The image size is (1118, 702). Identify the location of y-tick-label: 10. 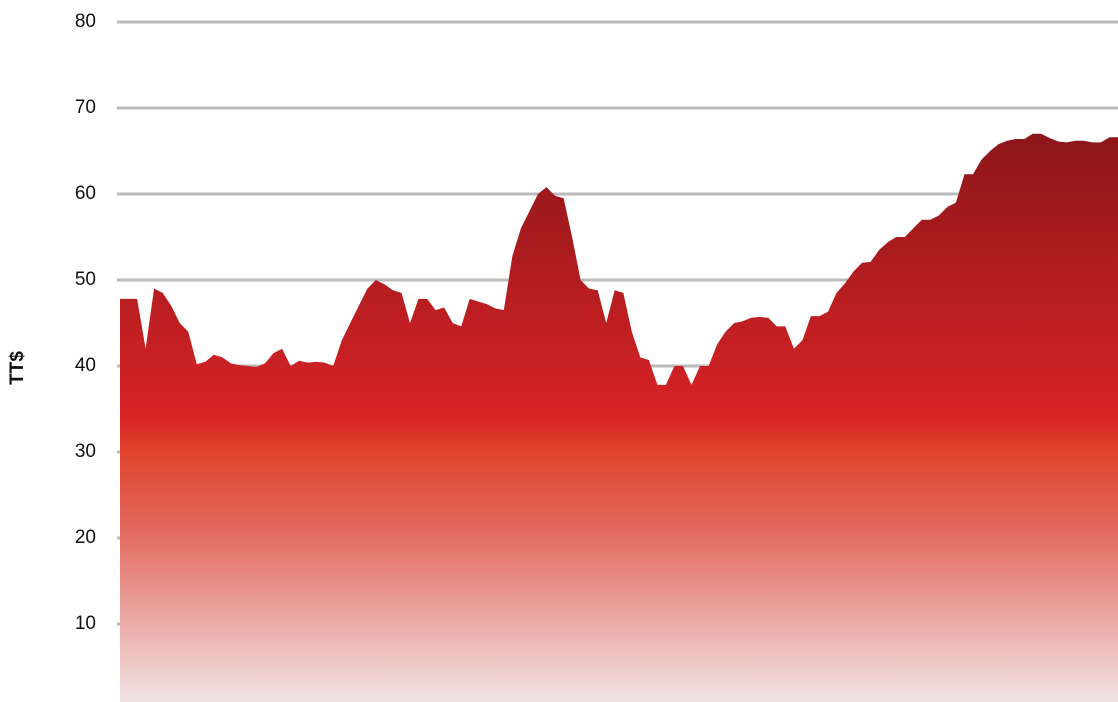
(85, 623).